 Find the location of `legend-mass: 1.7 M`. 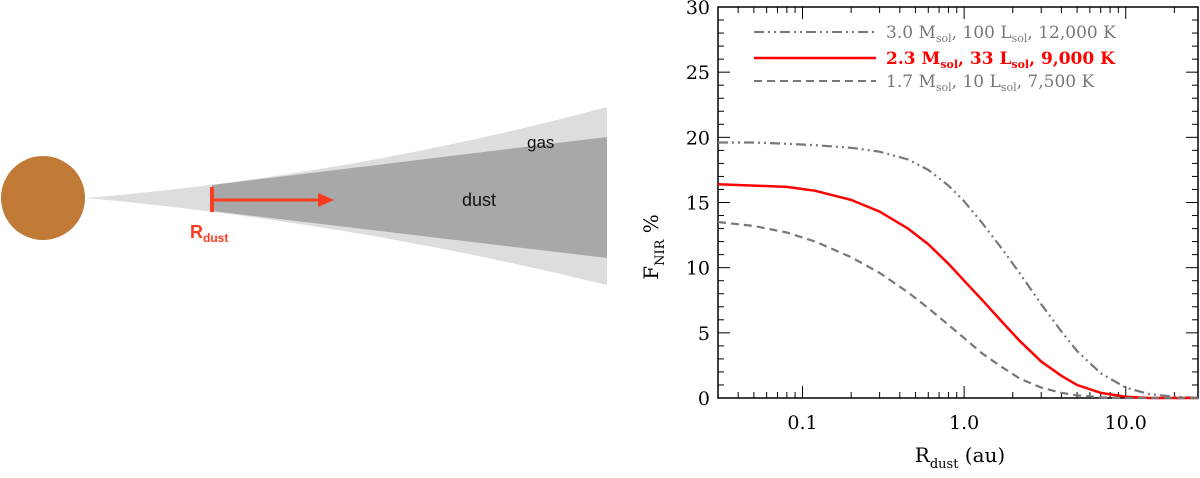

legend-mass: 1.7 M is located at coordinates (911, 82).